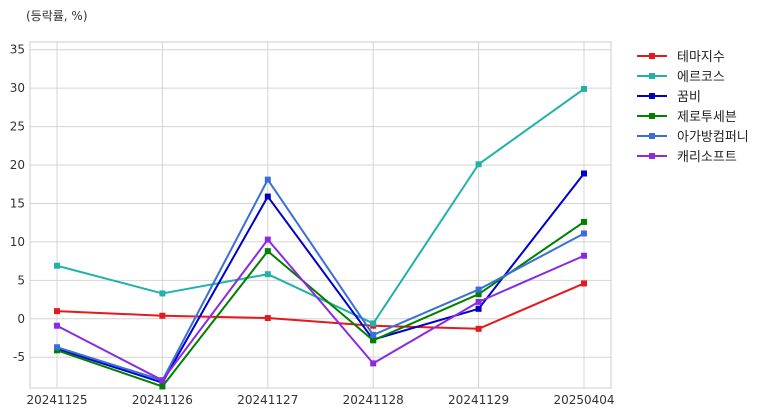  Describe the element at coordinates (17, 165) in the screenshot. I see `y-tick-label: 20` at that location.